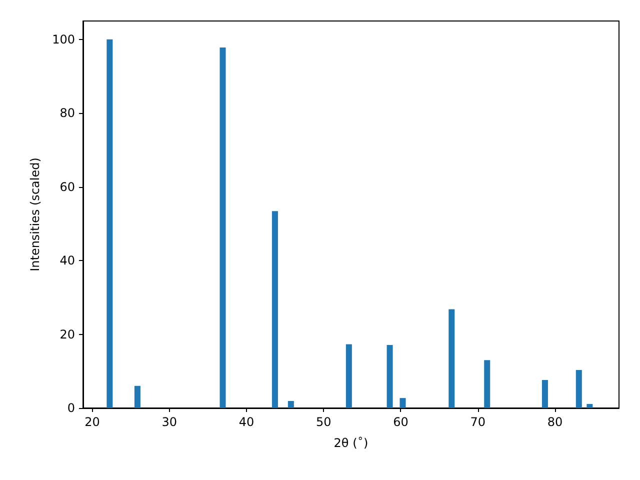  What do you see at coordinates (170, 422) in the screenshot?
I see `x-tick-label: 30` at bounding box center [170, 422].